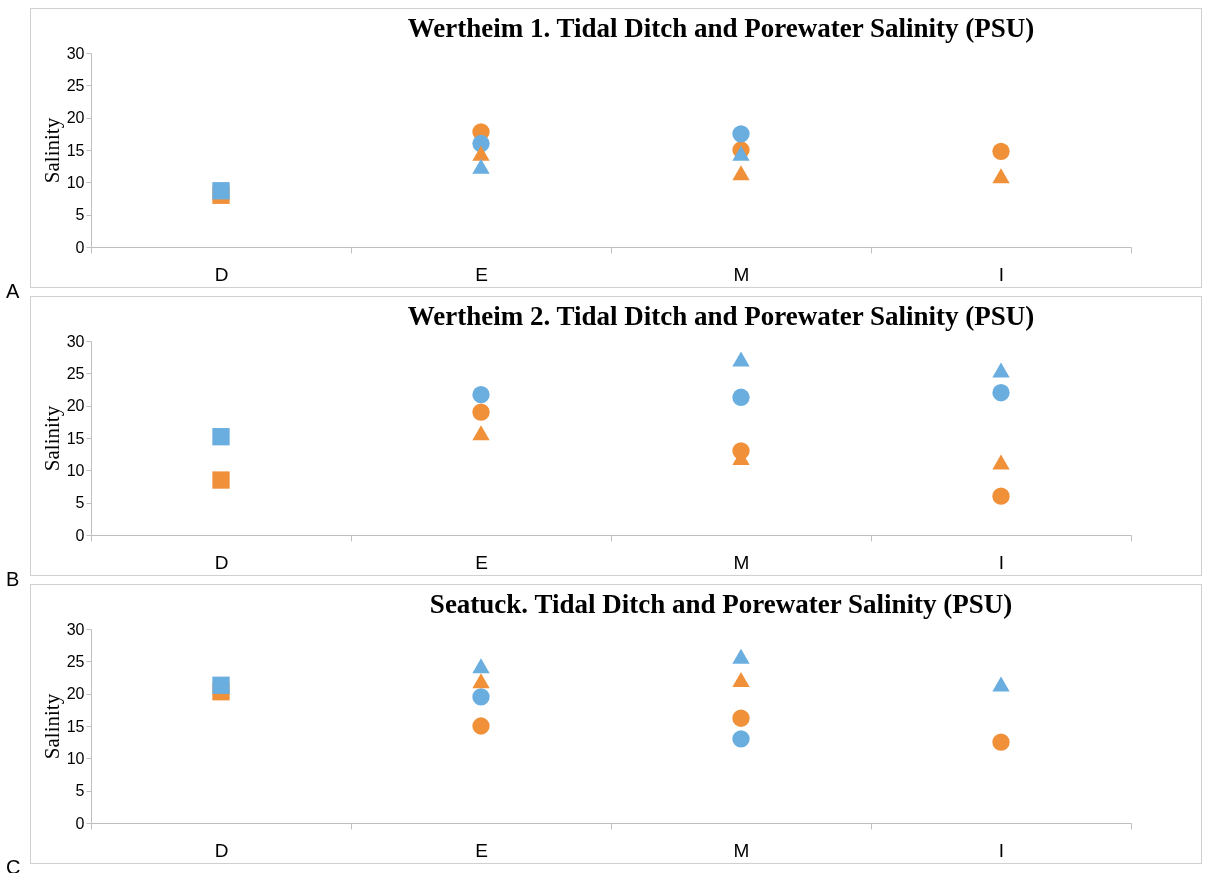 This screenshot has width=1206, height=873. Describe the element at coordinates (13, 291) in the screenshot. I see `text: A` at that location.